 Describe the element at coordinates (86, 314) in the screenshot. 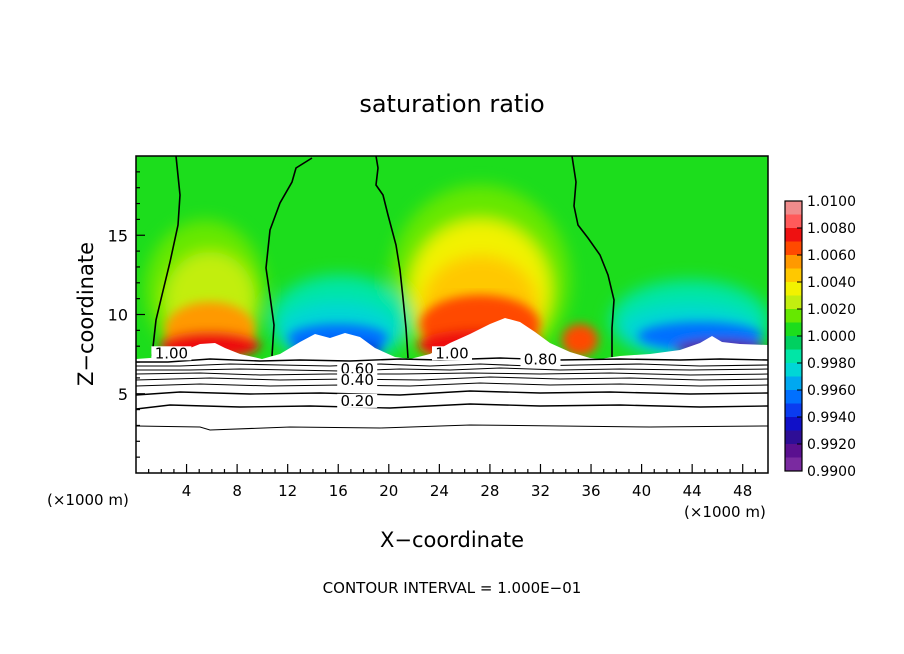

I see `y-axis-label: Z−coordinate` at that location.